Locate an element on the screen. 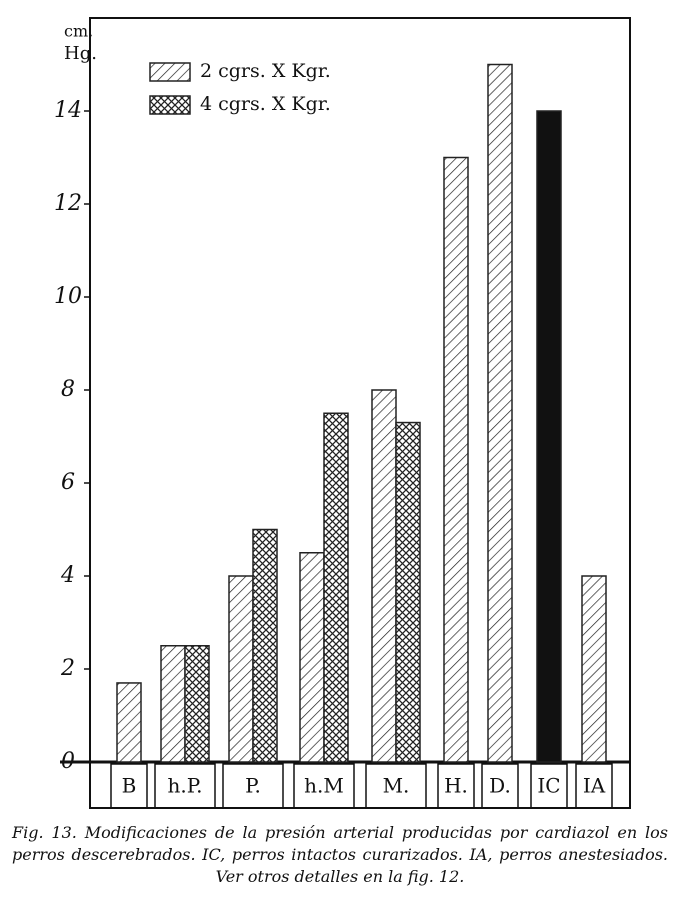  x-tick-label: h.M is located at coordinates (324, 786).